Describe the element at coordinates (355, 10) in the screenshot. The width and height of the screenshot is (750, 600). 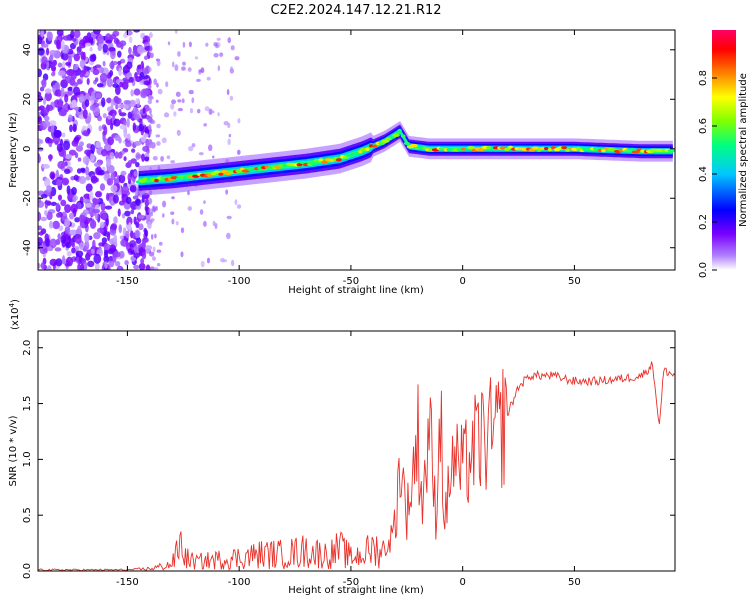
I see `figure-title: C2E2.2024.147.12.21.R12` at that location.